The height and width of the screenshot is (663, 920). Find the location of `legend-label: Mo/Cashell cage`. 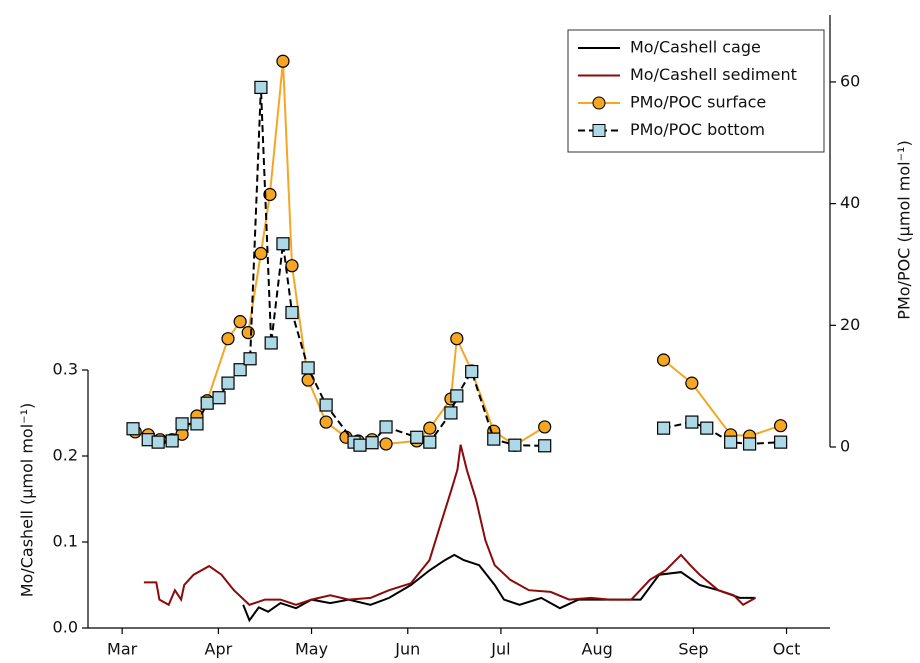

legend-label: Mo/Cashell cage is located at coordinates (695, 47).